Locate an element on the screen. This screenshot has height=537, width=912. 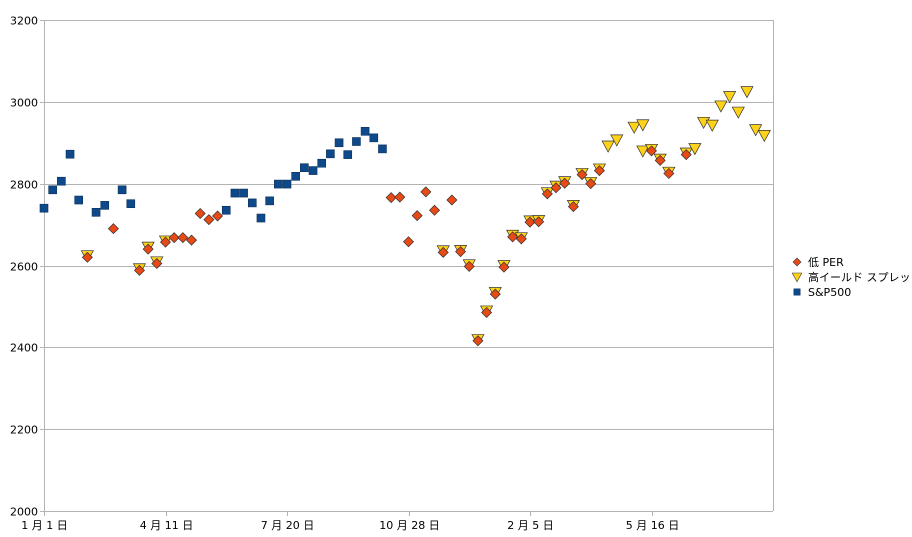
y-tick-label: 2400 is located at coordinates (24, 348).